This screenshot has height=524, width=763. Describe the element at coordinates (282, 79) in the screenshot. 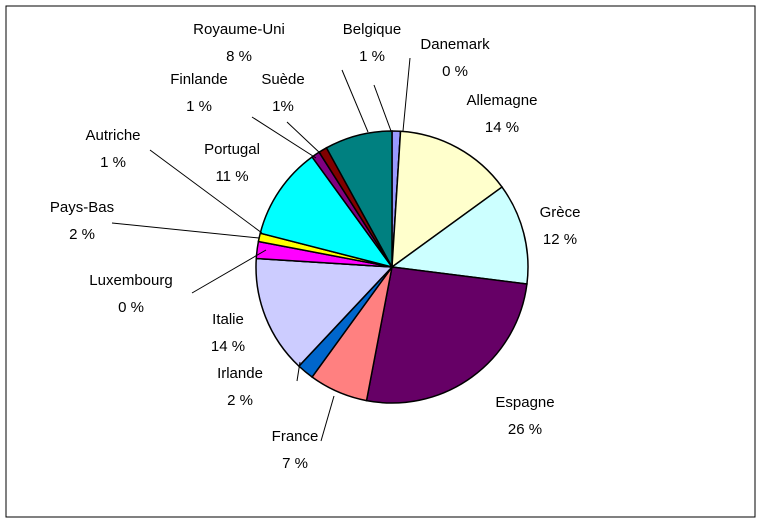

I see `slice-label: Suède` at that location.